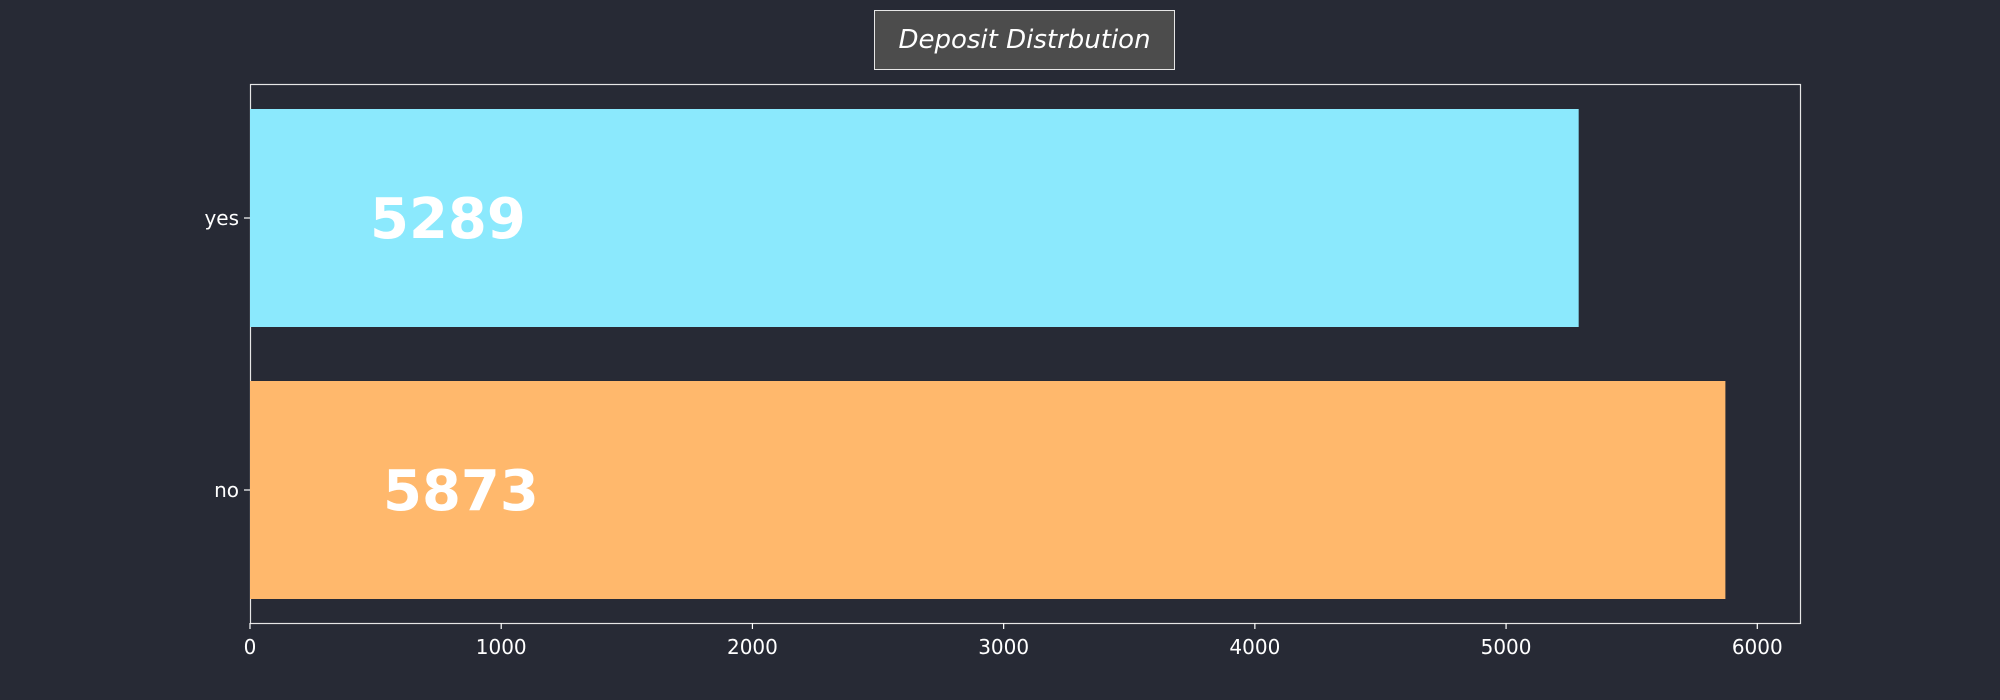 This screenshot has width=2000, height=700. What do you see at coordinates (221, 218) in the screenshot?
I see `y-tick-label-yes: yes` at bounding box center [221, 218].